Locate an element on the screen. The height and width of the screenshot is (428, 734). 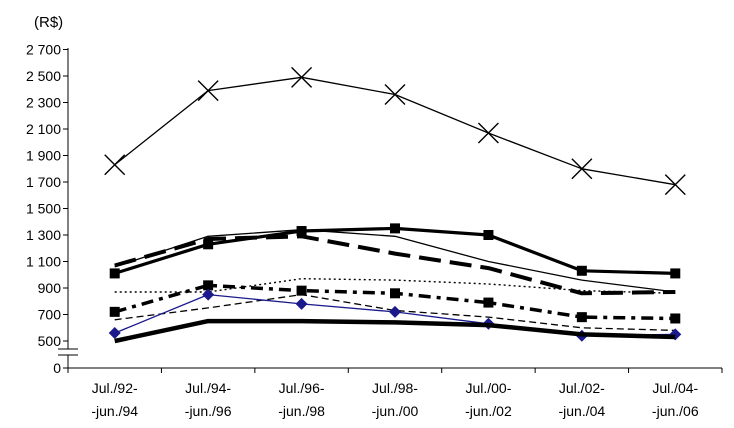
y-tick-label: 1 100 is located at coordinates (43, 262).